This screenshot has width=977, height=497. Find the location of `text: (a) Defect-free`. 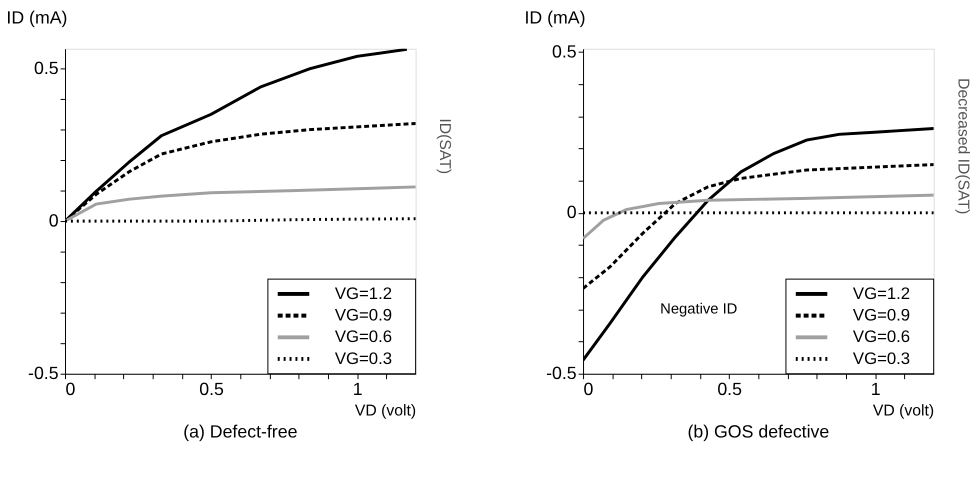

text: (a) Defect-free is located at coordinates (240, 432).